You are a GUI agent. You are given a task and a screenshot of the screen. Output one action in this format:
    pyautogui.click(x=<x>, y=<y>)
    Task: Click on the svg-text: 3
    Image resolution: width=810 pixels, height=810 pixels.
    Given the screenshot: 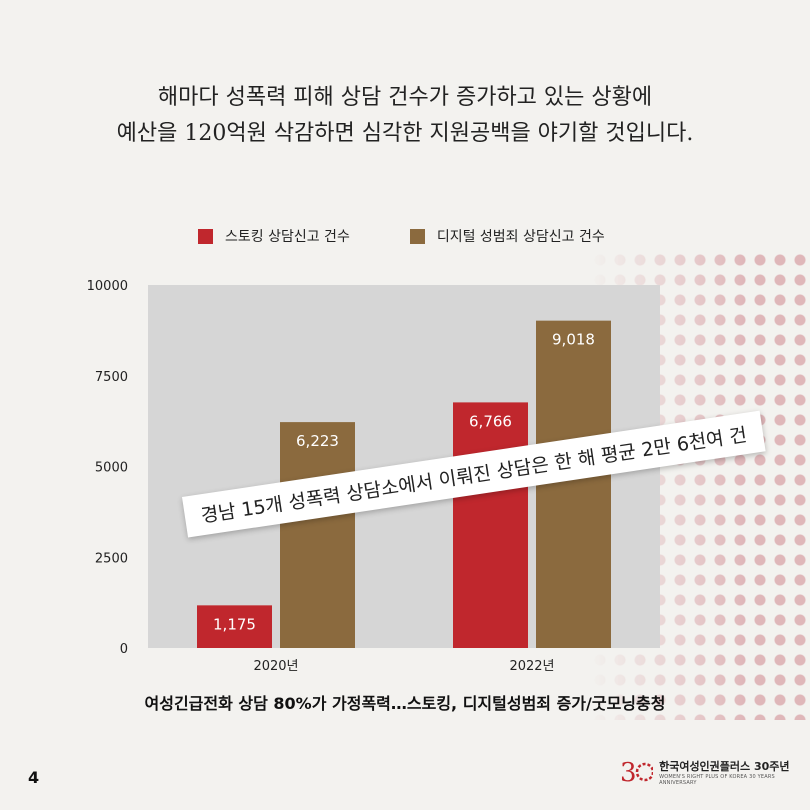 What is the action you would take?
    pyautogui.click(x=628, y=772)
    